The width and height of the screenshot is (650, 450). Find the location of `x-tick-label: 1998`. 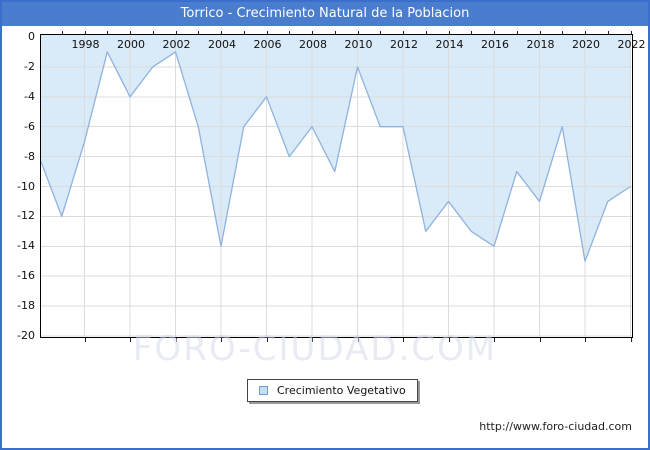

x-tick-label: 1998 is located at coordinates (85, 44).